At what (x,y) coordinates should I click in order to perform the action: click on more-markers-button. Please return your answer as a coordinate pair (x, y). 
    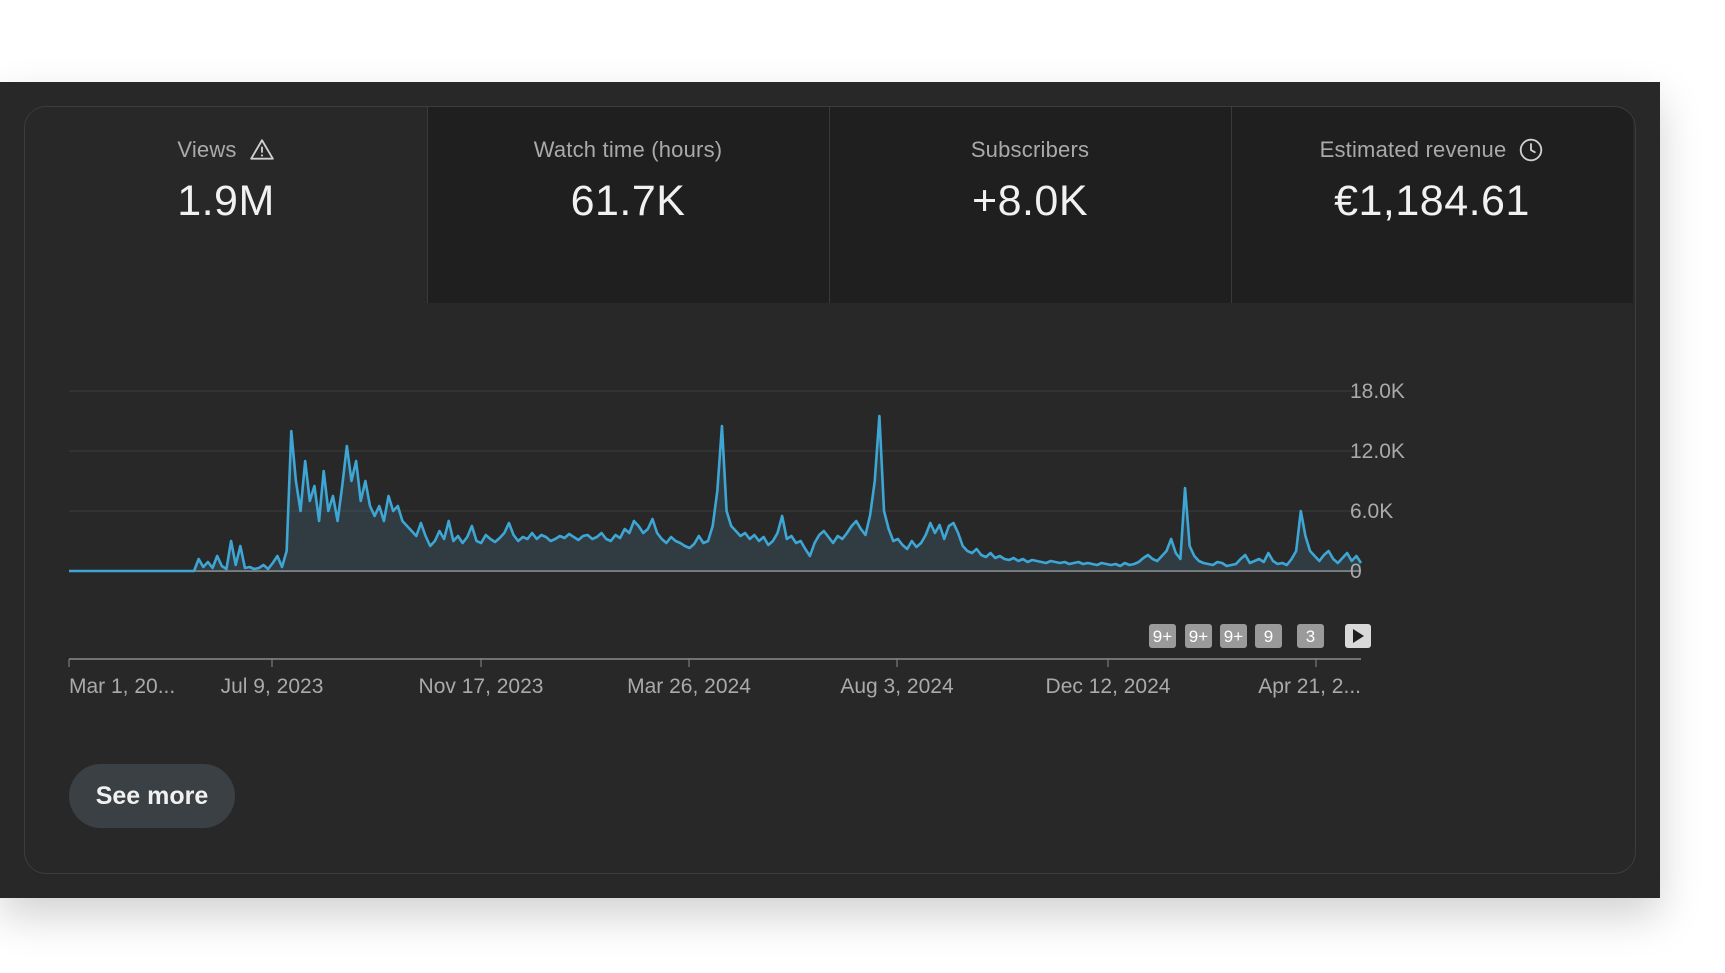
    Looking at the image, I should click on (1358, 636).